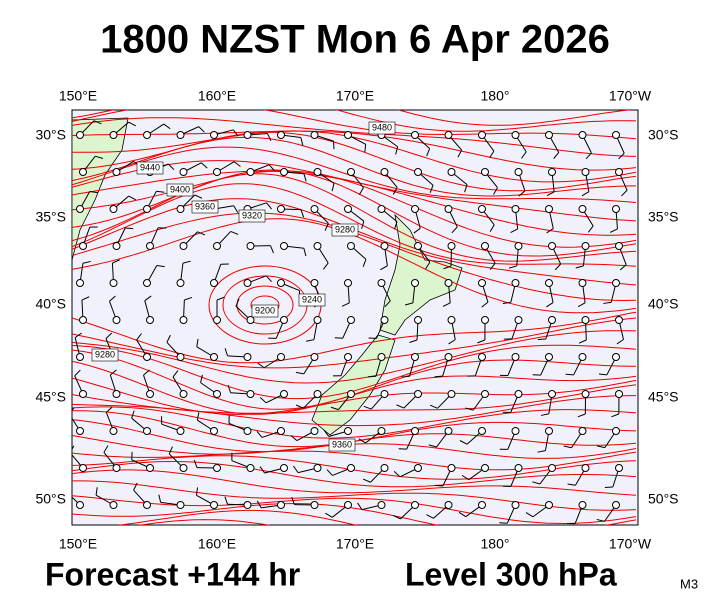  What do you see at coordinates (50, 217) in the screenshot?
I see `lat-label: 35°S` at bounding box center [50, 217].